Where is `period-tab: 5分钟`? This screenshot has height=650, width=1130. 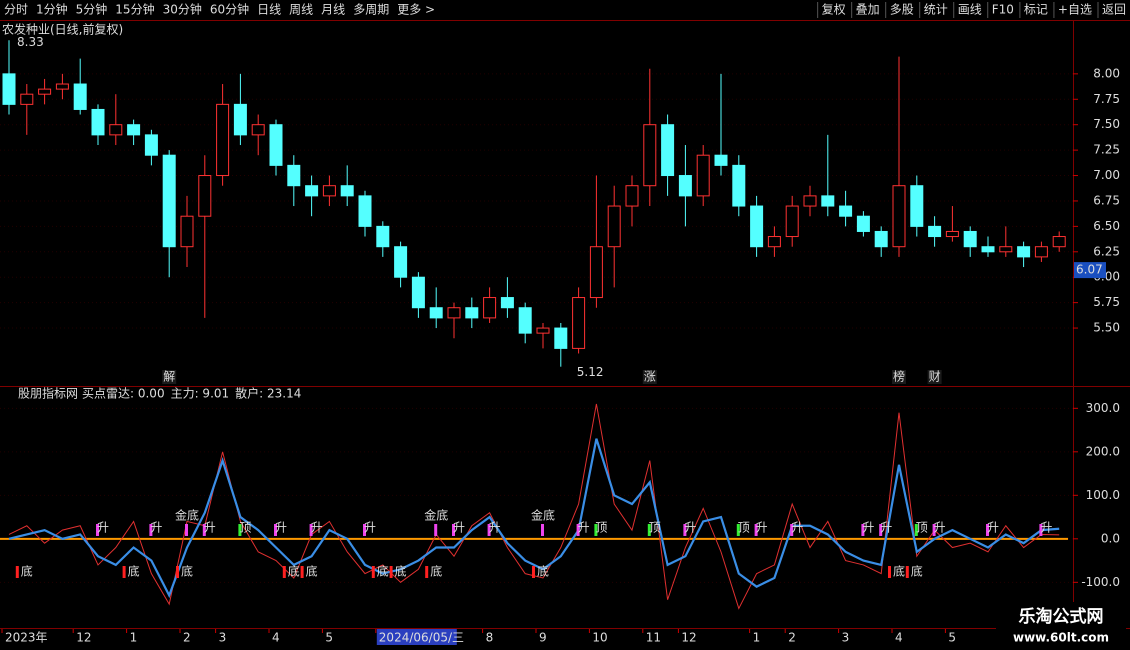 period-tab: 5分钟 is located at coordinates (92, 9).